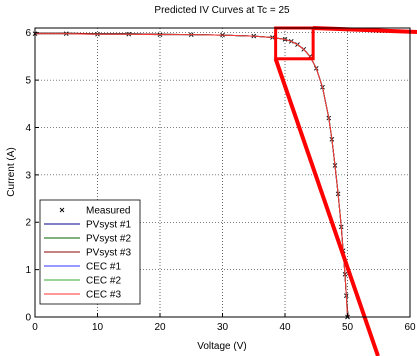  Describe the element at coordinates (32, 176) in the screenshot. I see `y-axis-ticks: 0 1 2 3 4 5 6` at that location.